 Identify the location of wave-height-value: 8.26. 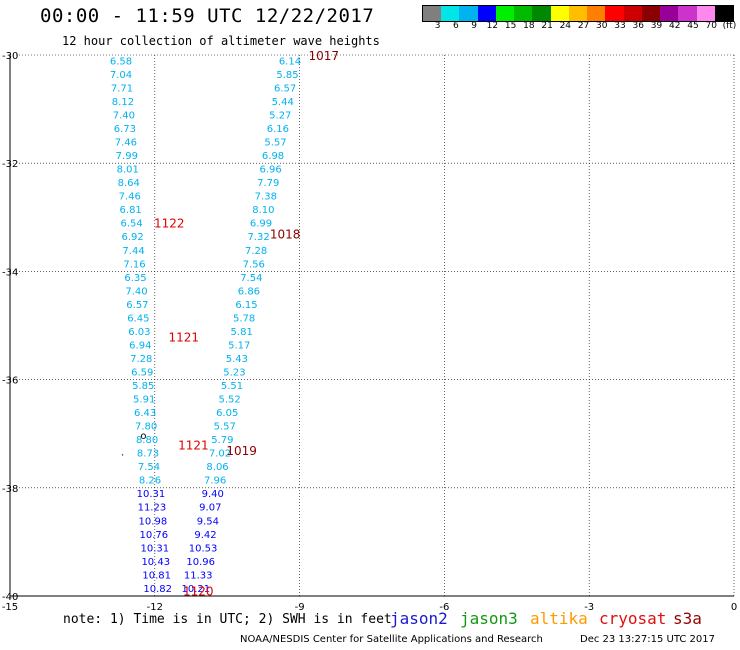
(150, 481).